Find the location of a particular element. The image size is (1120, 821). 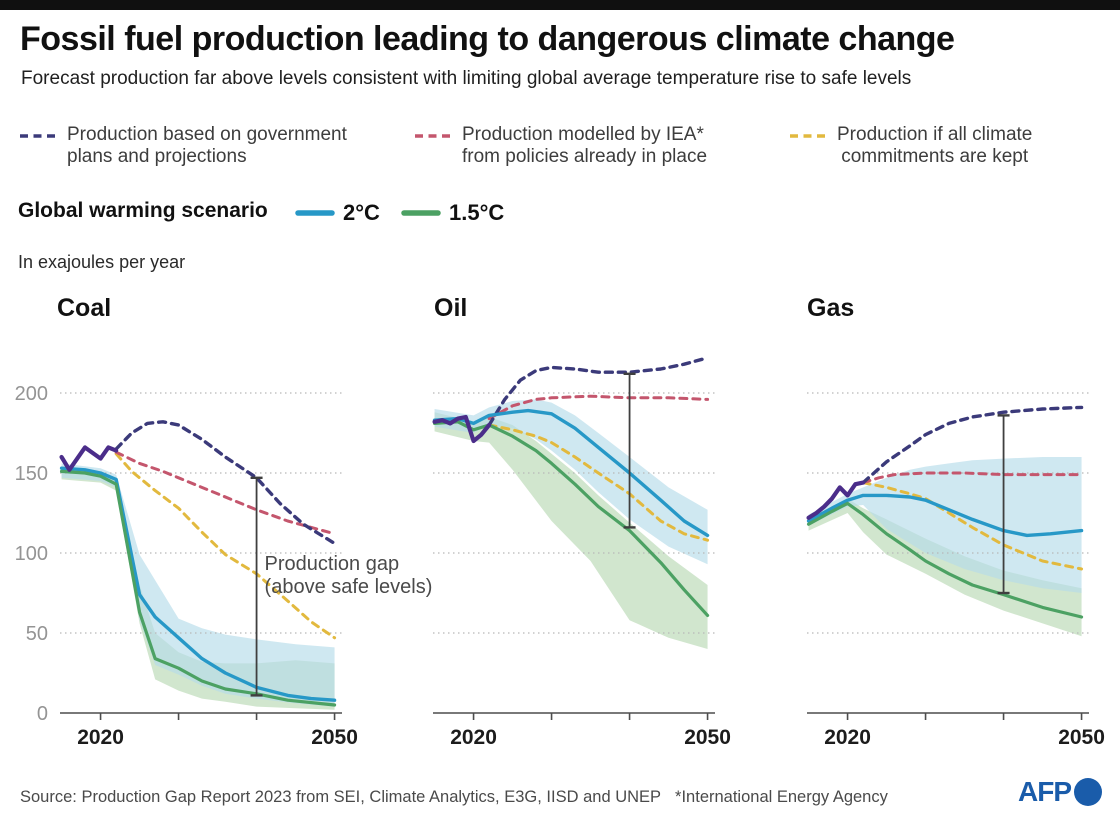

government-dash-icon is located at coordinates (38, 136).